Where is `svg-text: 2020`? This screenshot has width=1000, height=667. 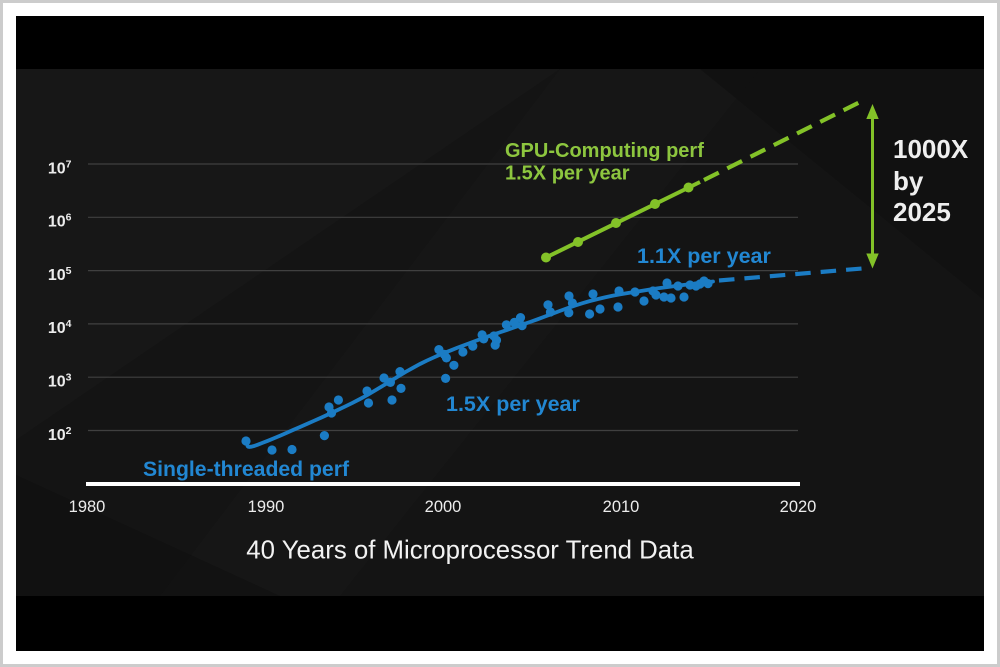 svg-text: 2020 is located at coordinates (798, 507).